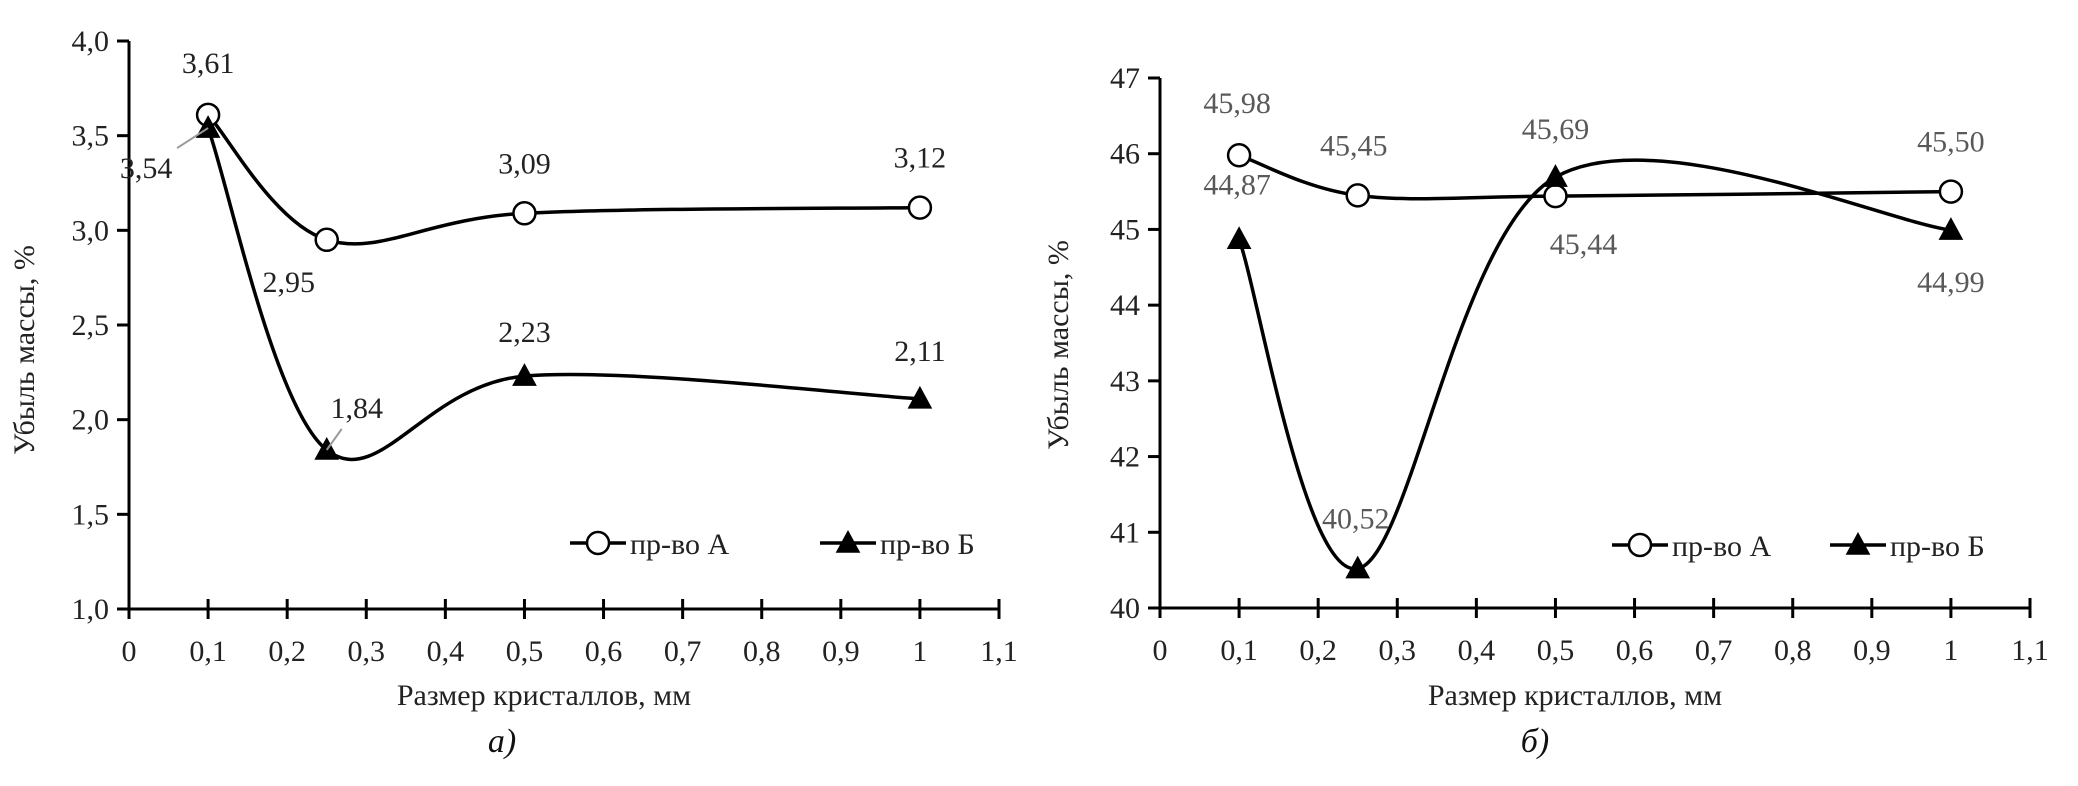 Image resolution: width=2078 pixels, height=786 pixels. What do you see at coordinates (1125, 154) in the screenshot?
I see `y-tick-label: 46` at bounding box center [1125, 154].